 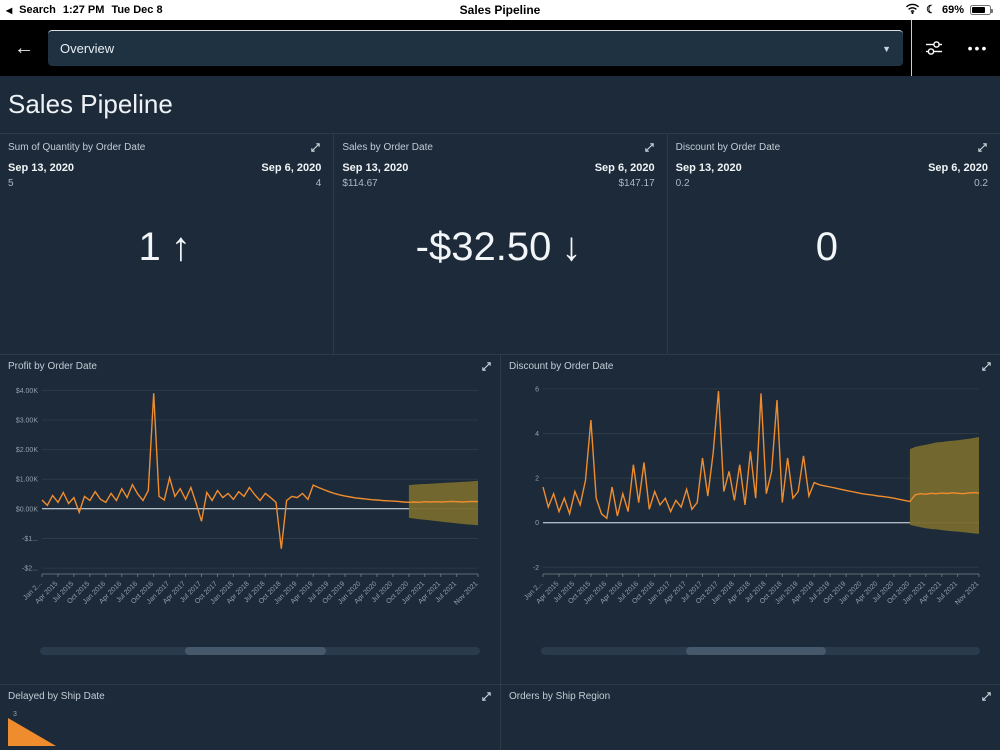 What do you see at coordinates (137, 10) in the screenshot?
I see `status-date: Tue Dec 8` at bounding box center [137, 10].